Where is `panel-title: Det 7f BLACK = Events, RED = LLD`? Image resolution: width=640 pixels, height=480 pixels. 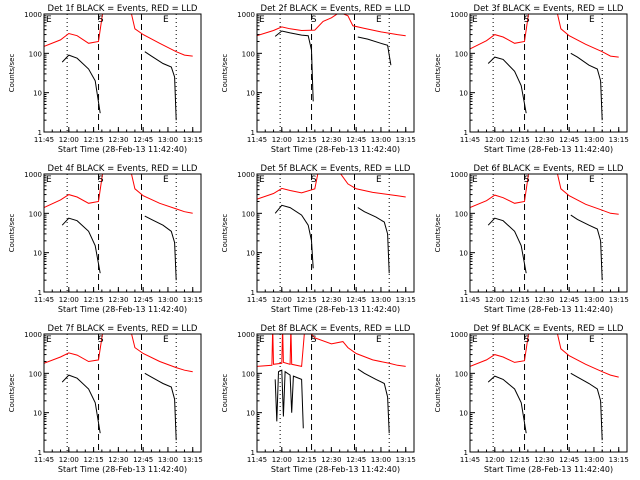
panel-title: Det 7f BLACK = Events, RED = LLD is located at coordinates (123, 329).